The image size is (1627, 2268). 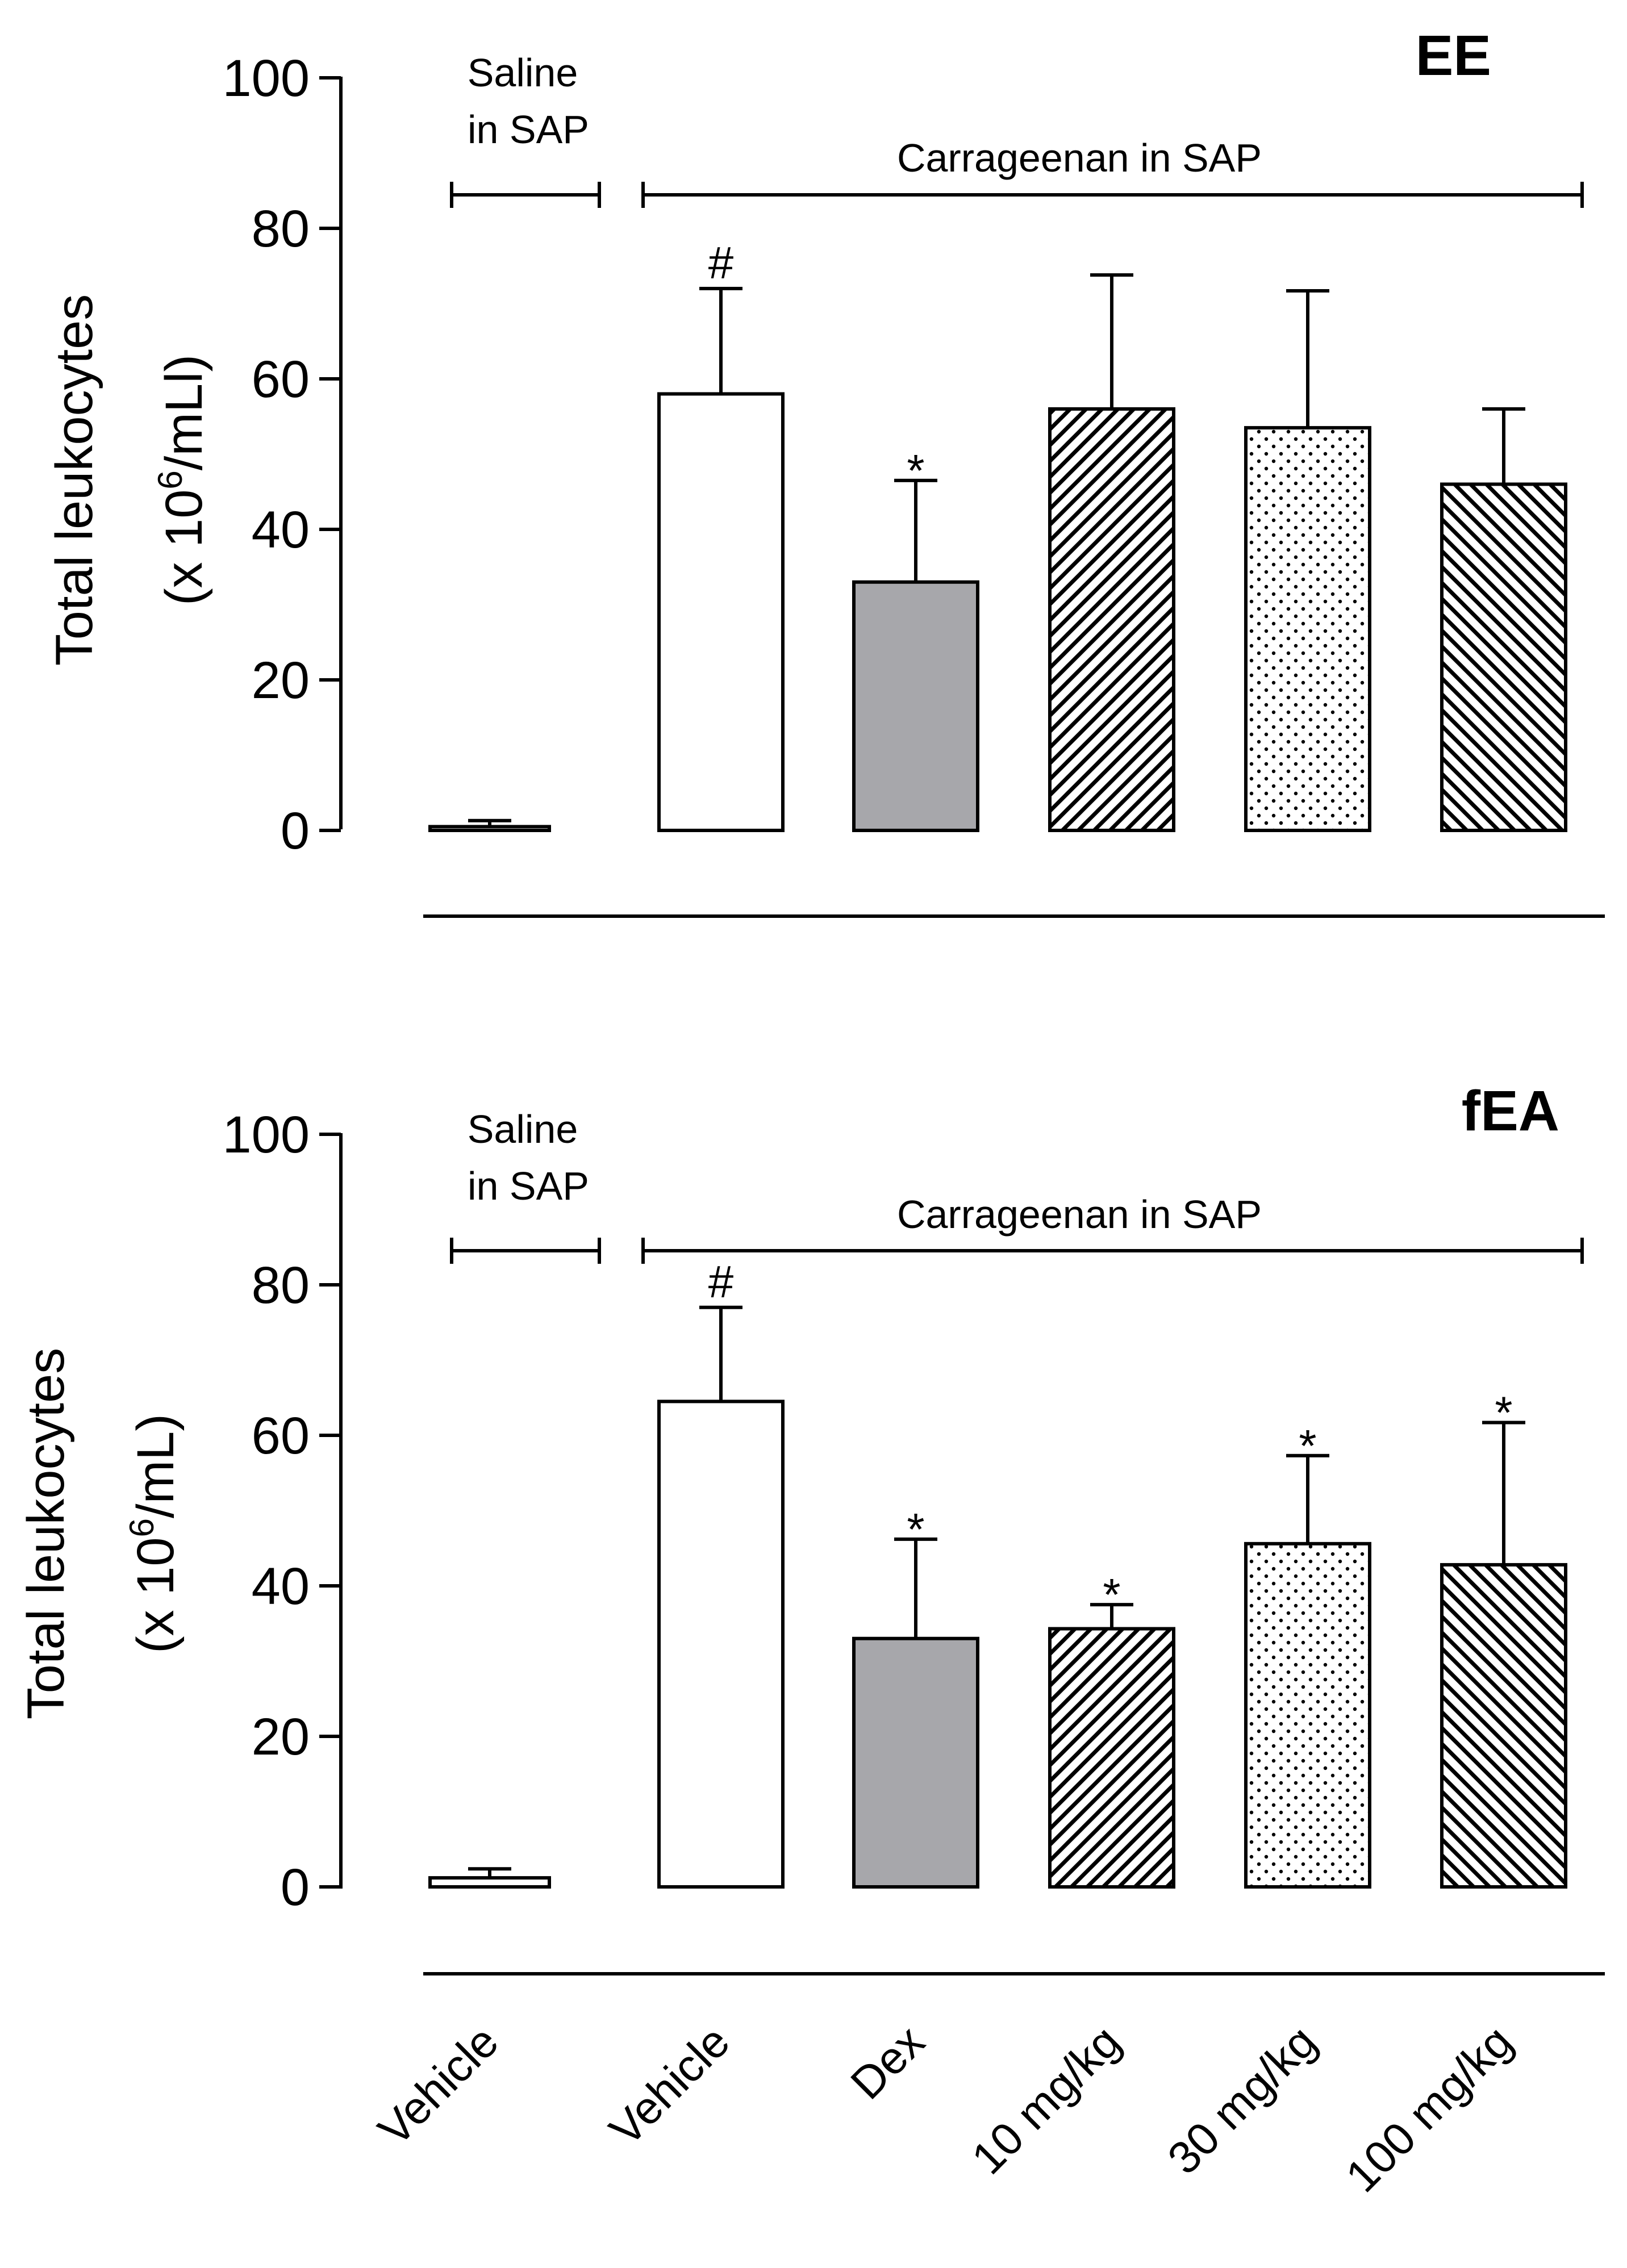 What do you see at coordinates (182, 479) in the screenshot?
I see `y-axis-unit: (x 106/mLl)` at bounding box center [182, 479].